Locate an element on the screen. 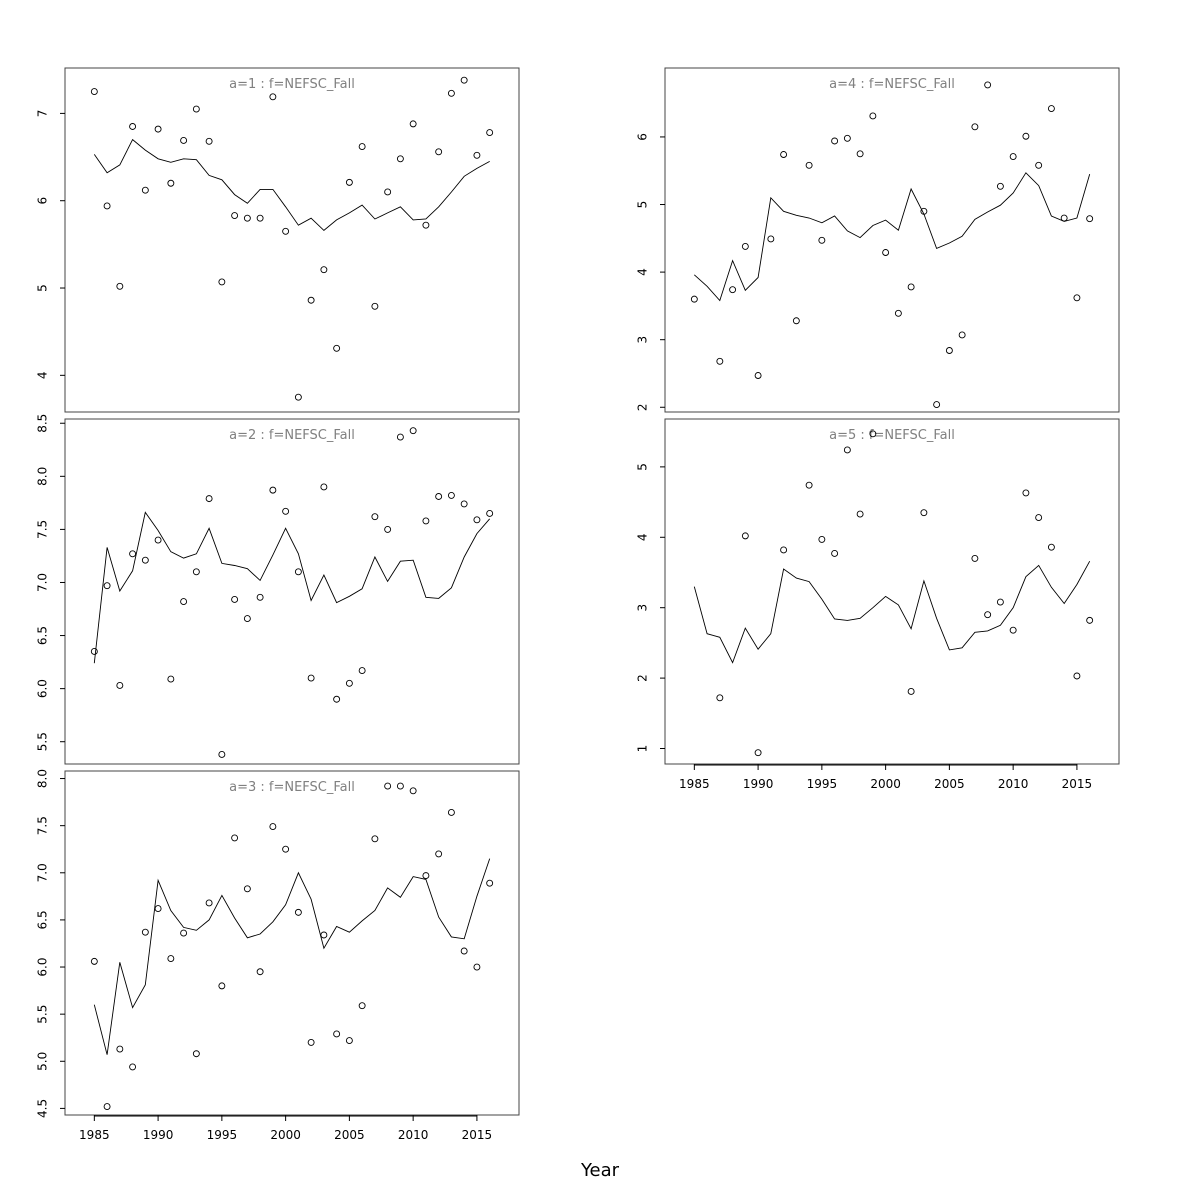  y-tick-label: 2 is located at coordinates (643, 407).